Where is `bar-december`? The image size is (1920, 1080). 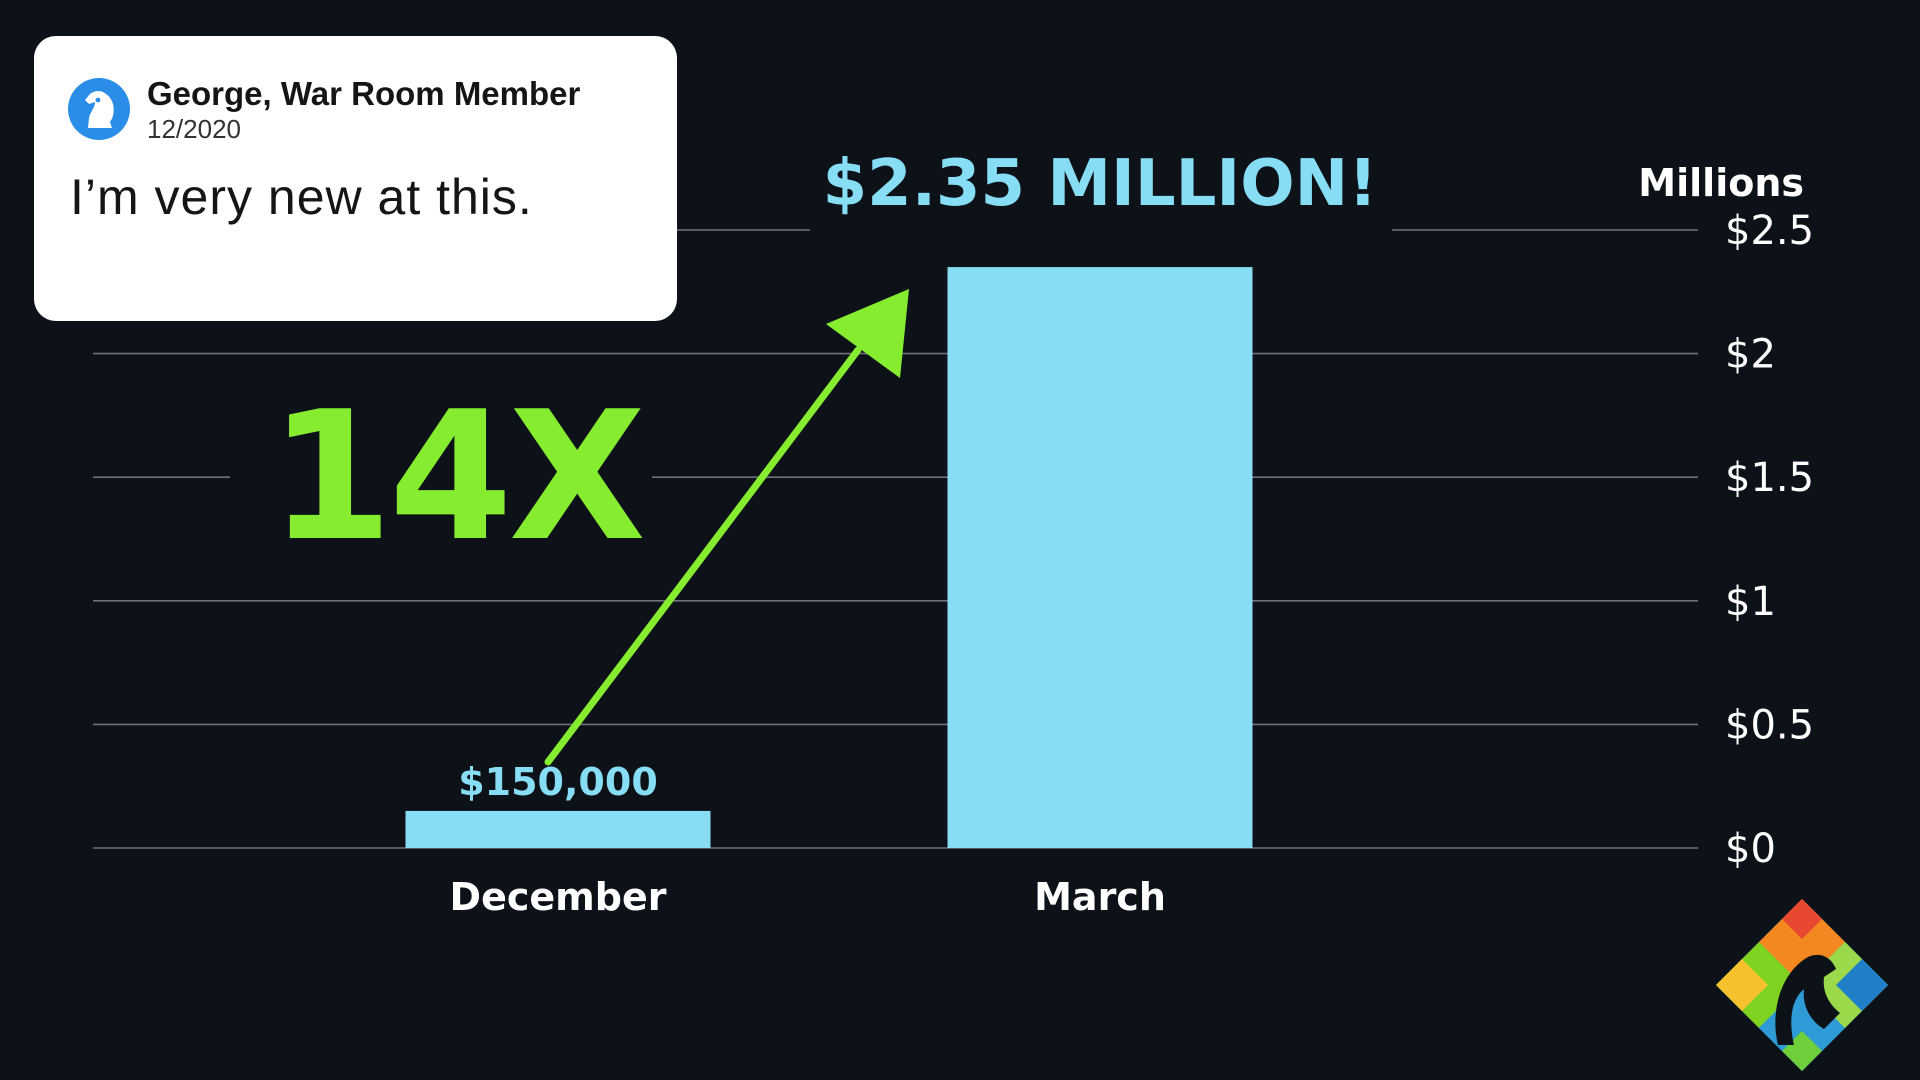
bar-december is located at coordinates (558, 829).